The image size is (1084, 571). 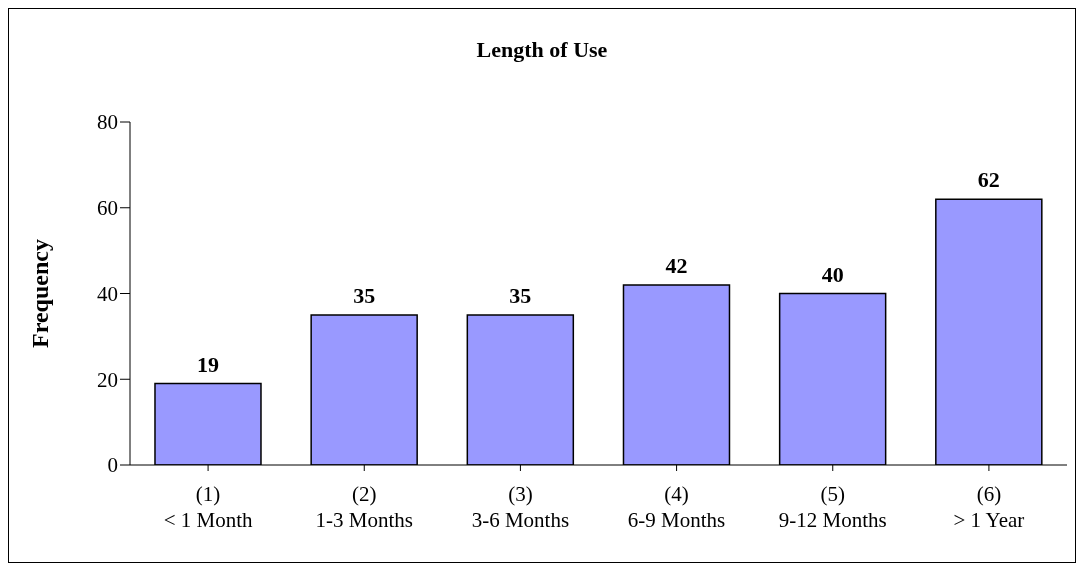 I want to click on data-label: 42, so click(x=676, y=265).